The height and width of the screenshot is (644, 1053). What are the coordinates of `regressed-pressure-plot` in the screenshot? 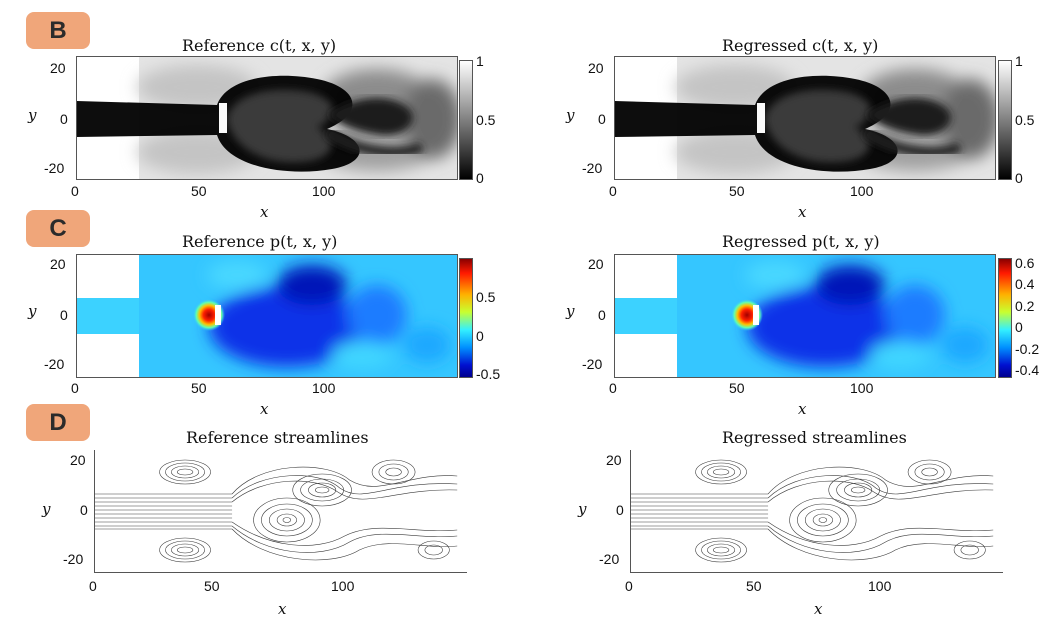 It's located at (805, 316).